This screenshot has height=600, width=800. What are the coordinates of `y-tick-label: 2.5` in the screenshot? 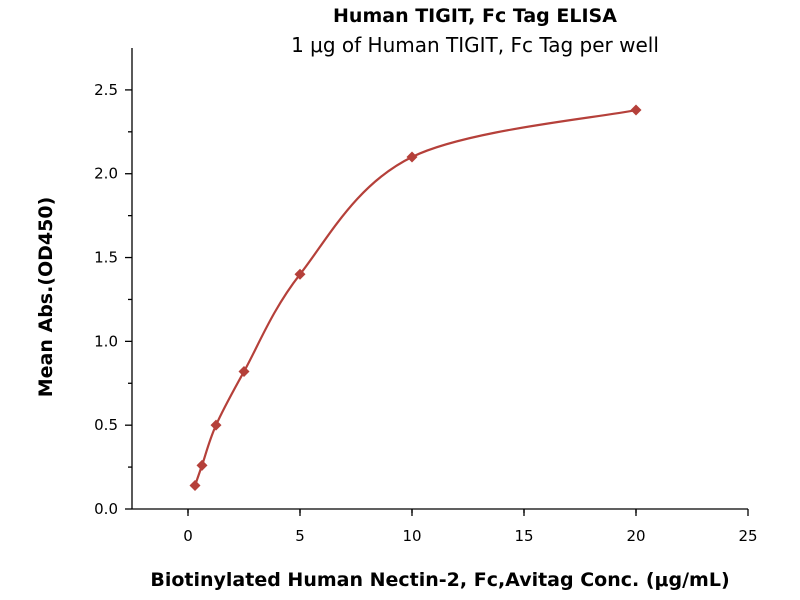 It's located at (106, 90).